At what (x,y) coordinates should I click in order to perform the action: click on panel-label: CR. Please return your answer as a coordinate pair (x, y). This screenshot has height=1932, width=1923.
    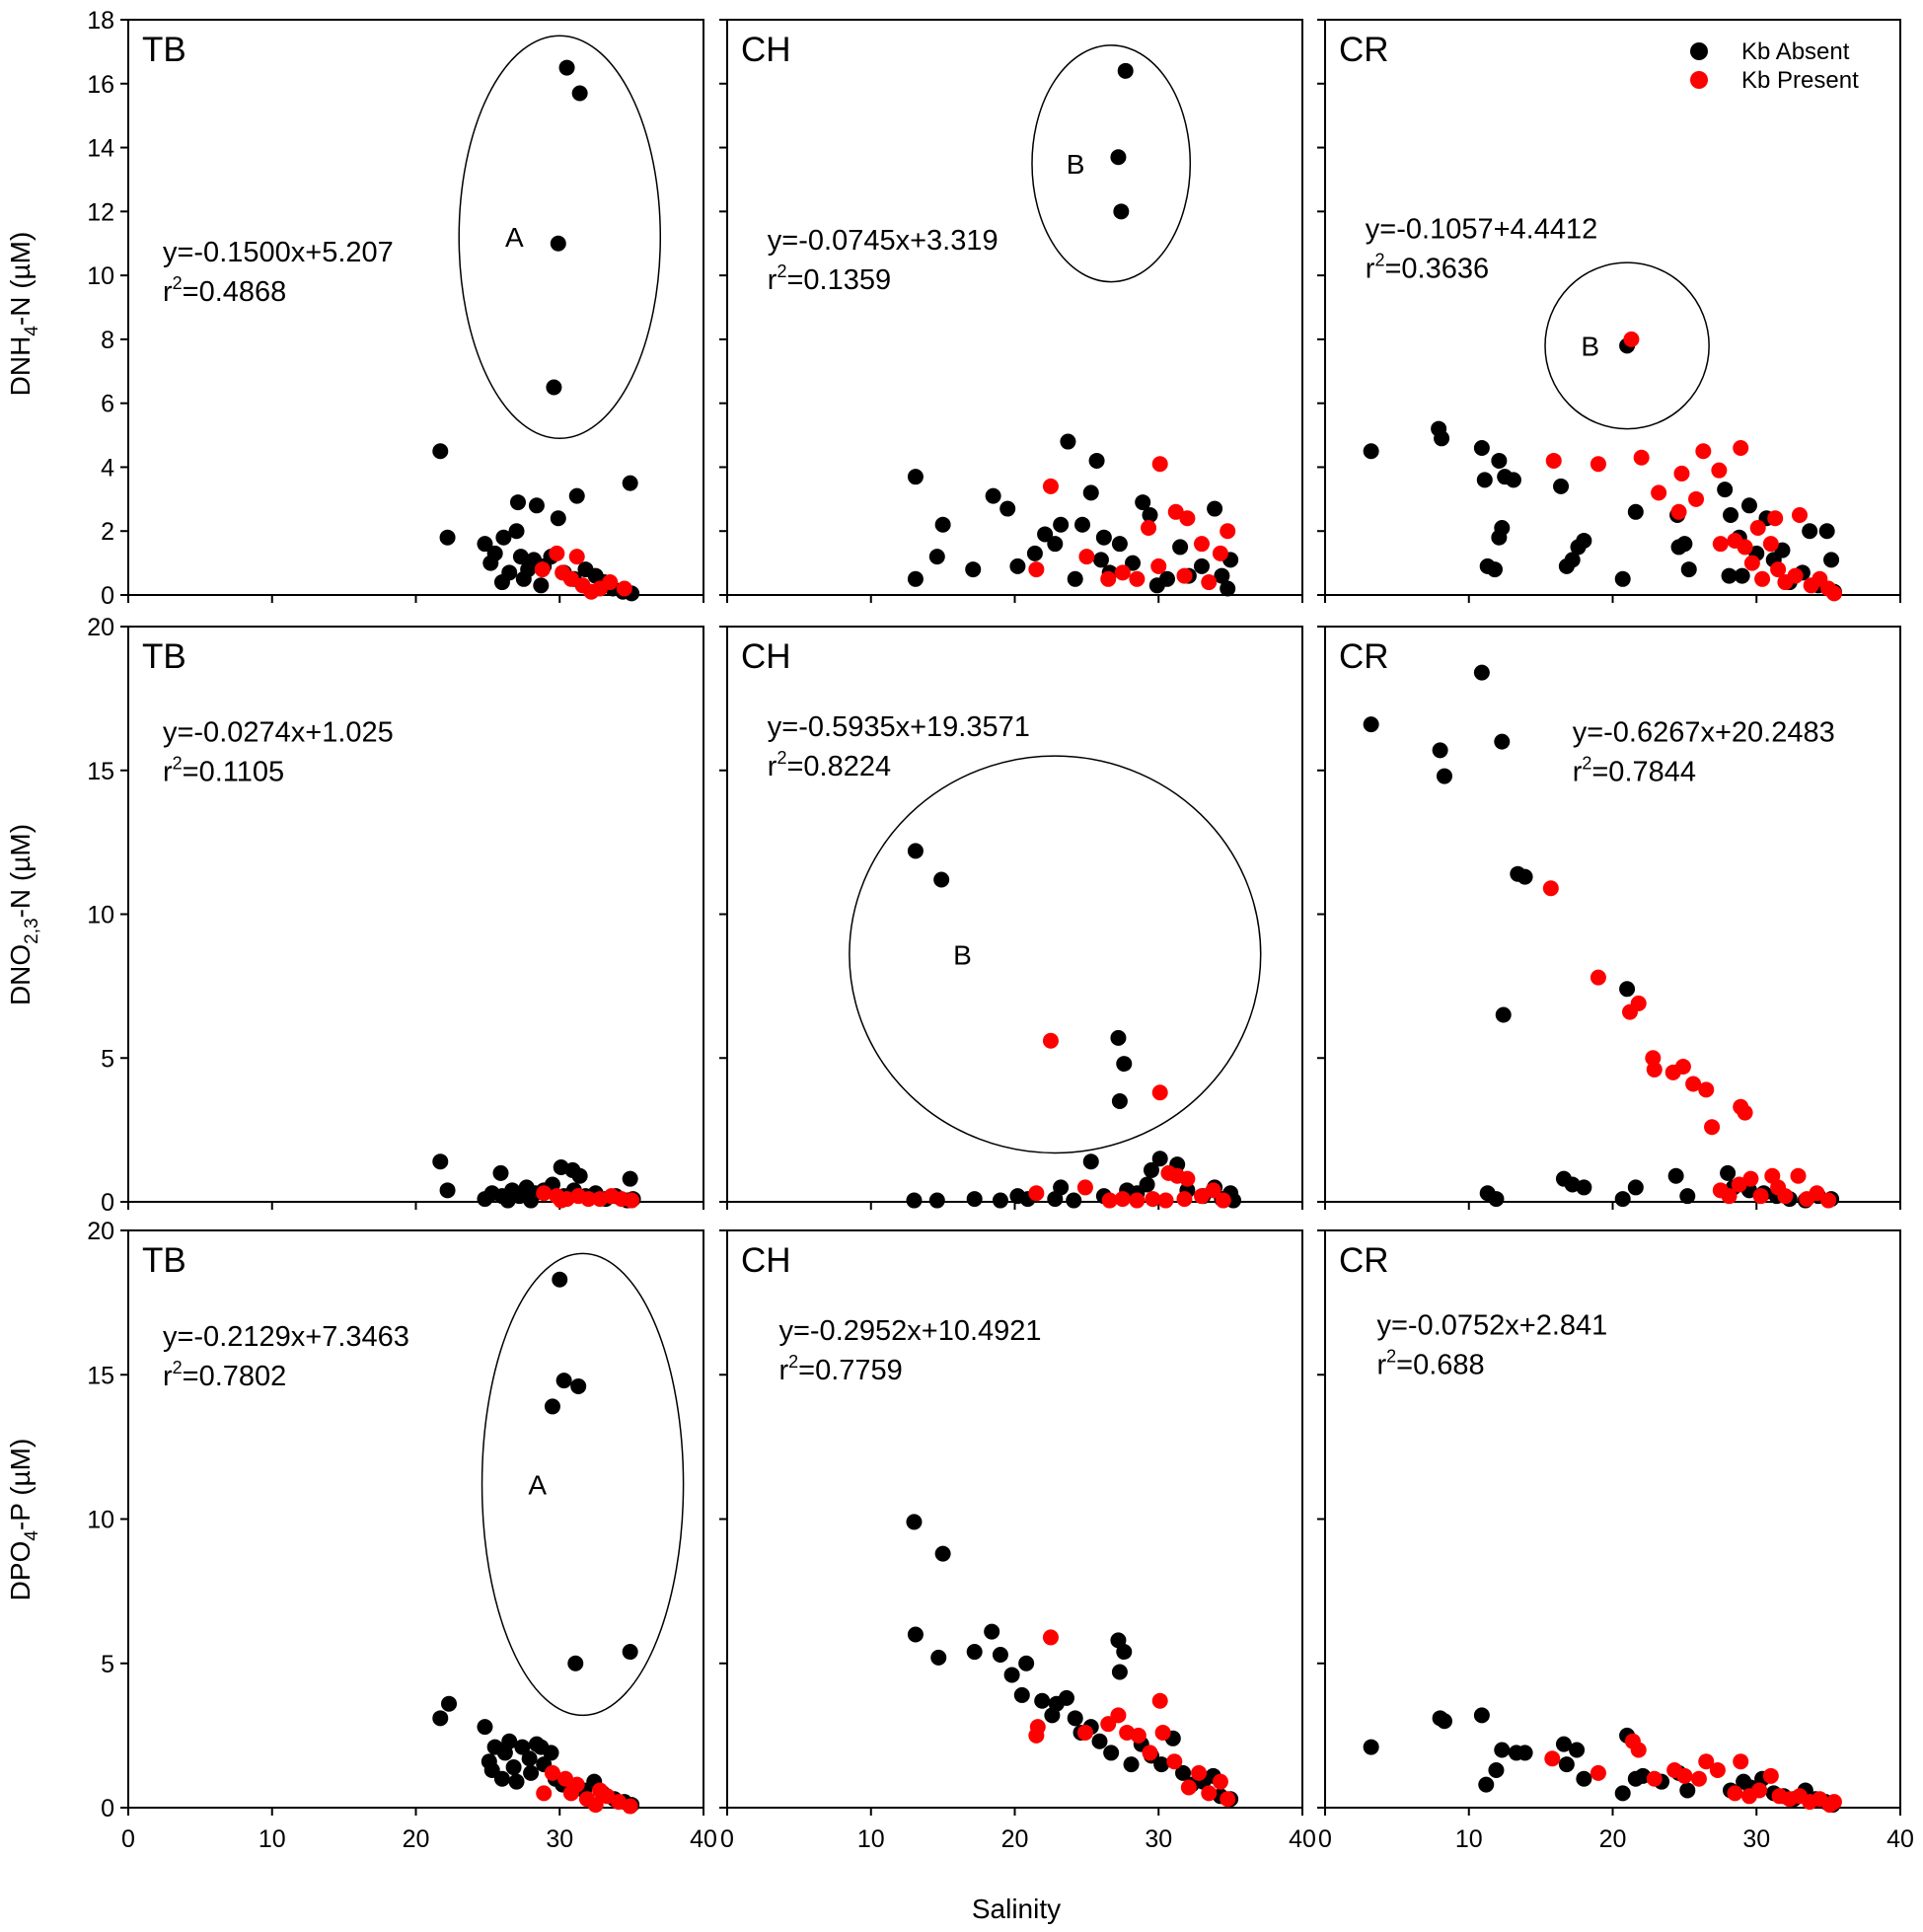
    Looking at the image, I should click on (1364, 656).